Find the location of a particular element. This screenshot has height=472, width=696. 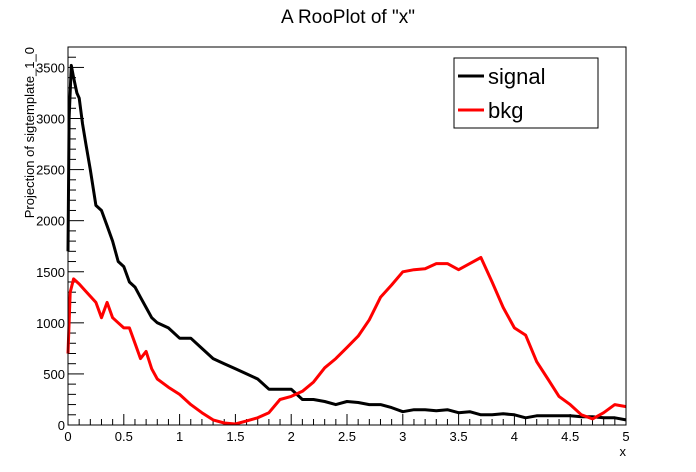

y-axis-title: Projection of sigtemplate_1_0 is located at coordinates (29, 132).